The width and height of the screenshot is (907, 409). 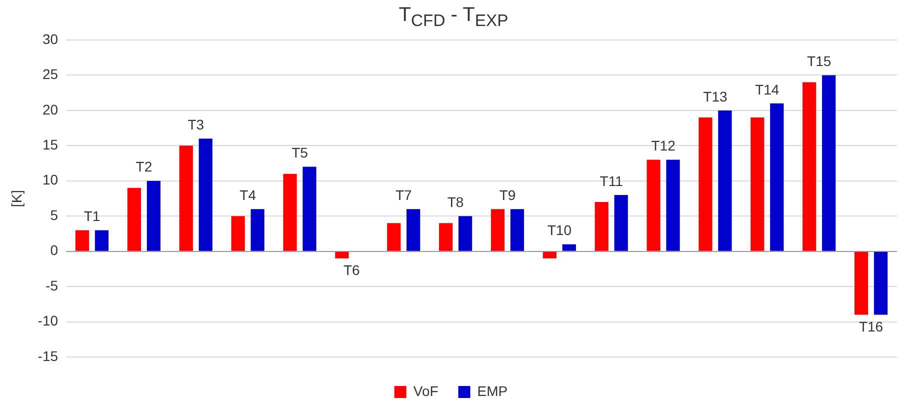 What do you see at coordinates (559, 230) in the screenshot?
I see `x-tick-label: T10` at bounding box center [559, 230].